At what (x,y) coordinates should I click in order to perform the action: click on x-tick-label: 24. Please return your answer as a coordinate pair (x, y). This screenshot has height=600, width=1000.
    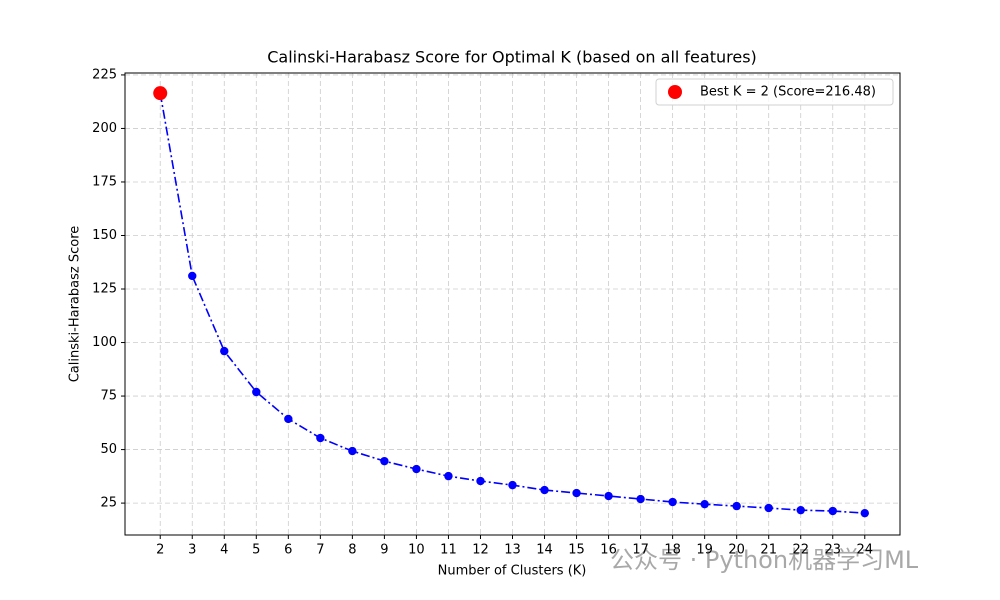
    Looking at the image, I should click on (864, 550).